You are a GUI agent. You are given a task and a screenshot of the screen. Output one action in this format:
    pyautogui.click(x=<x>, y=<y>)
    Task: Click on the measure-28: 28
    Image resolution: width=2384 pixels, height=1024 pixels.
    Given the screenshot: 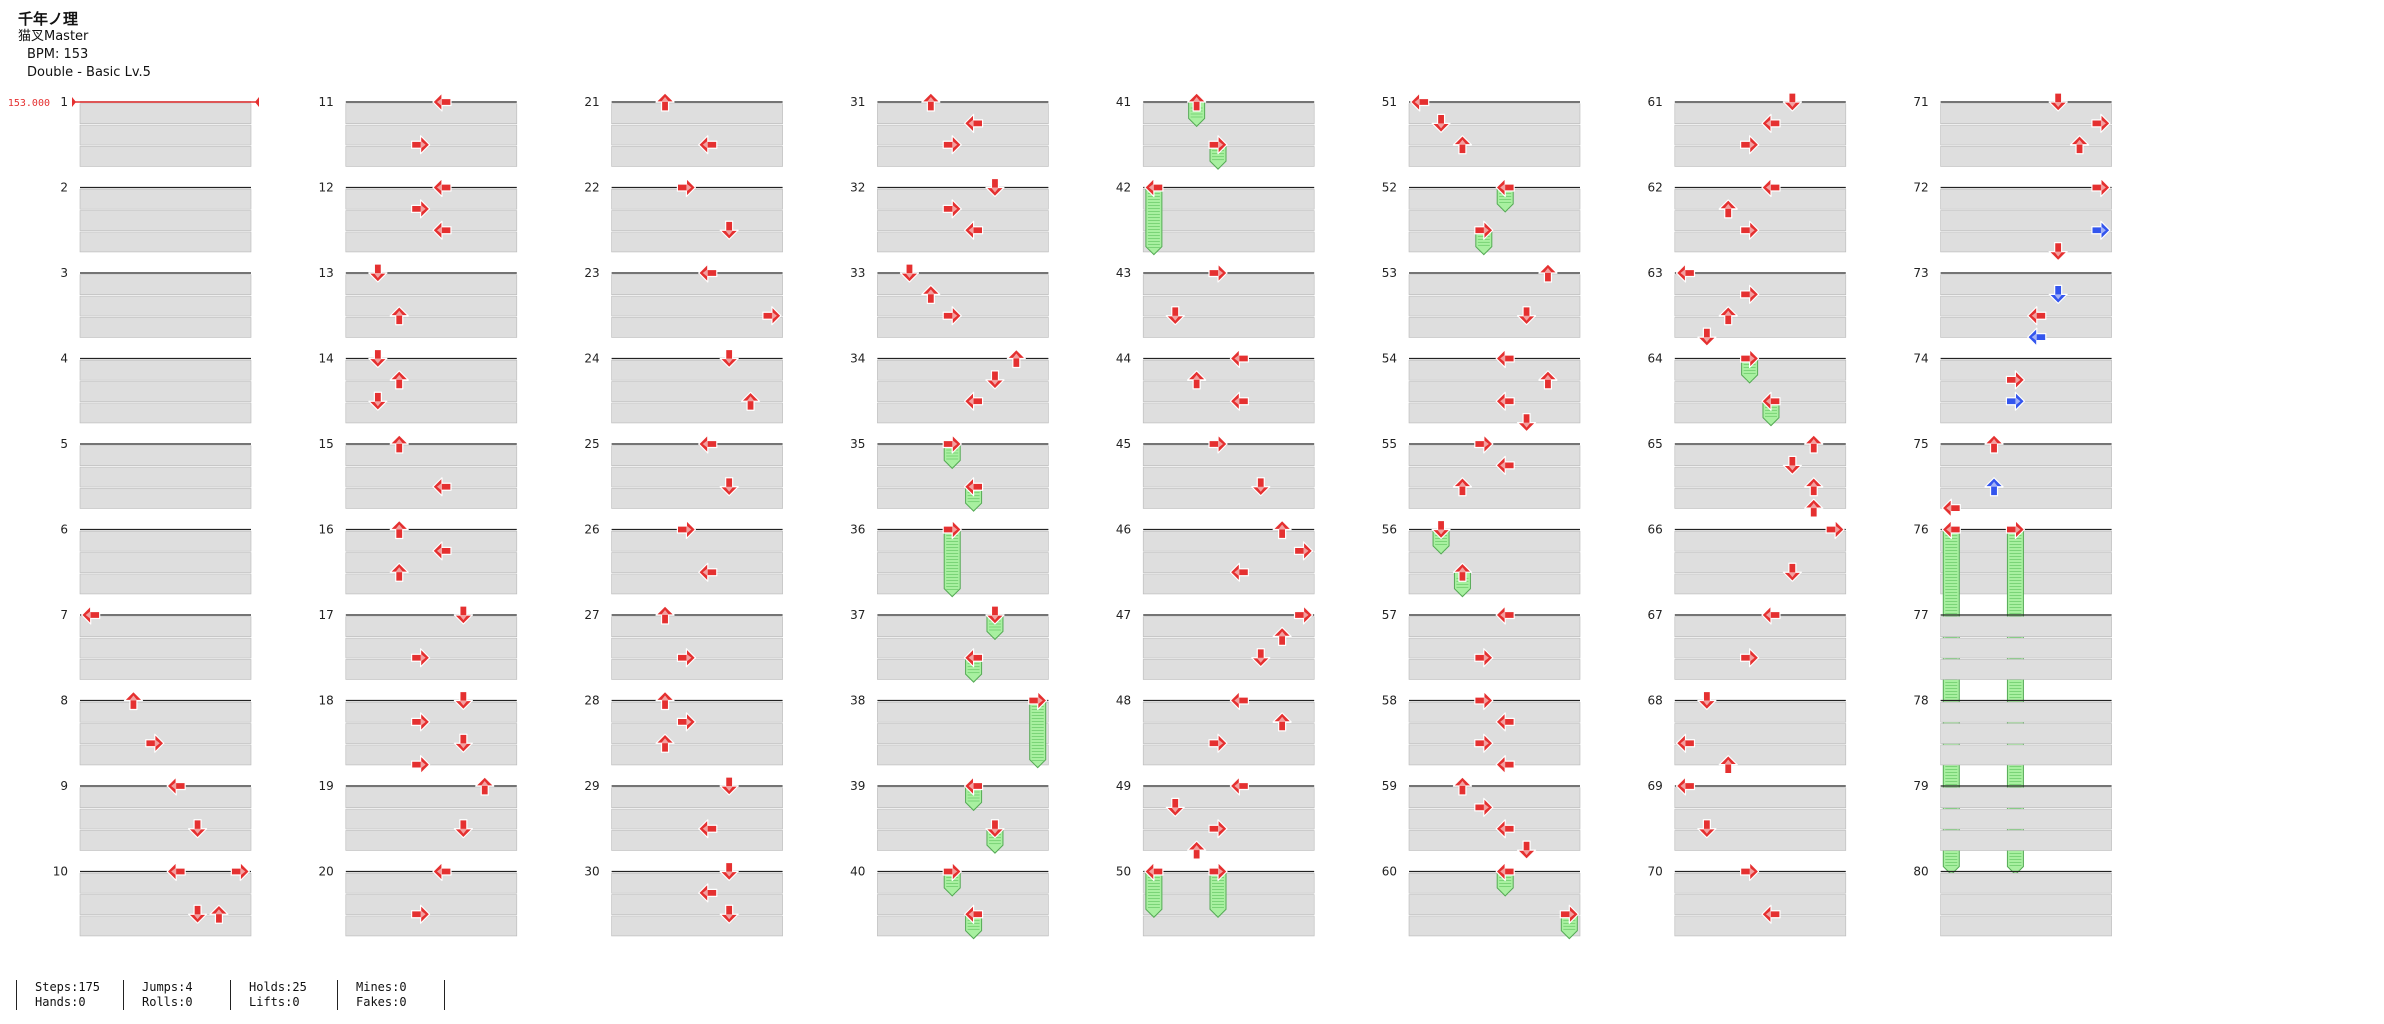 What is the action you would take?
    pyautogui.click(x=683, y=728)
    